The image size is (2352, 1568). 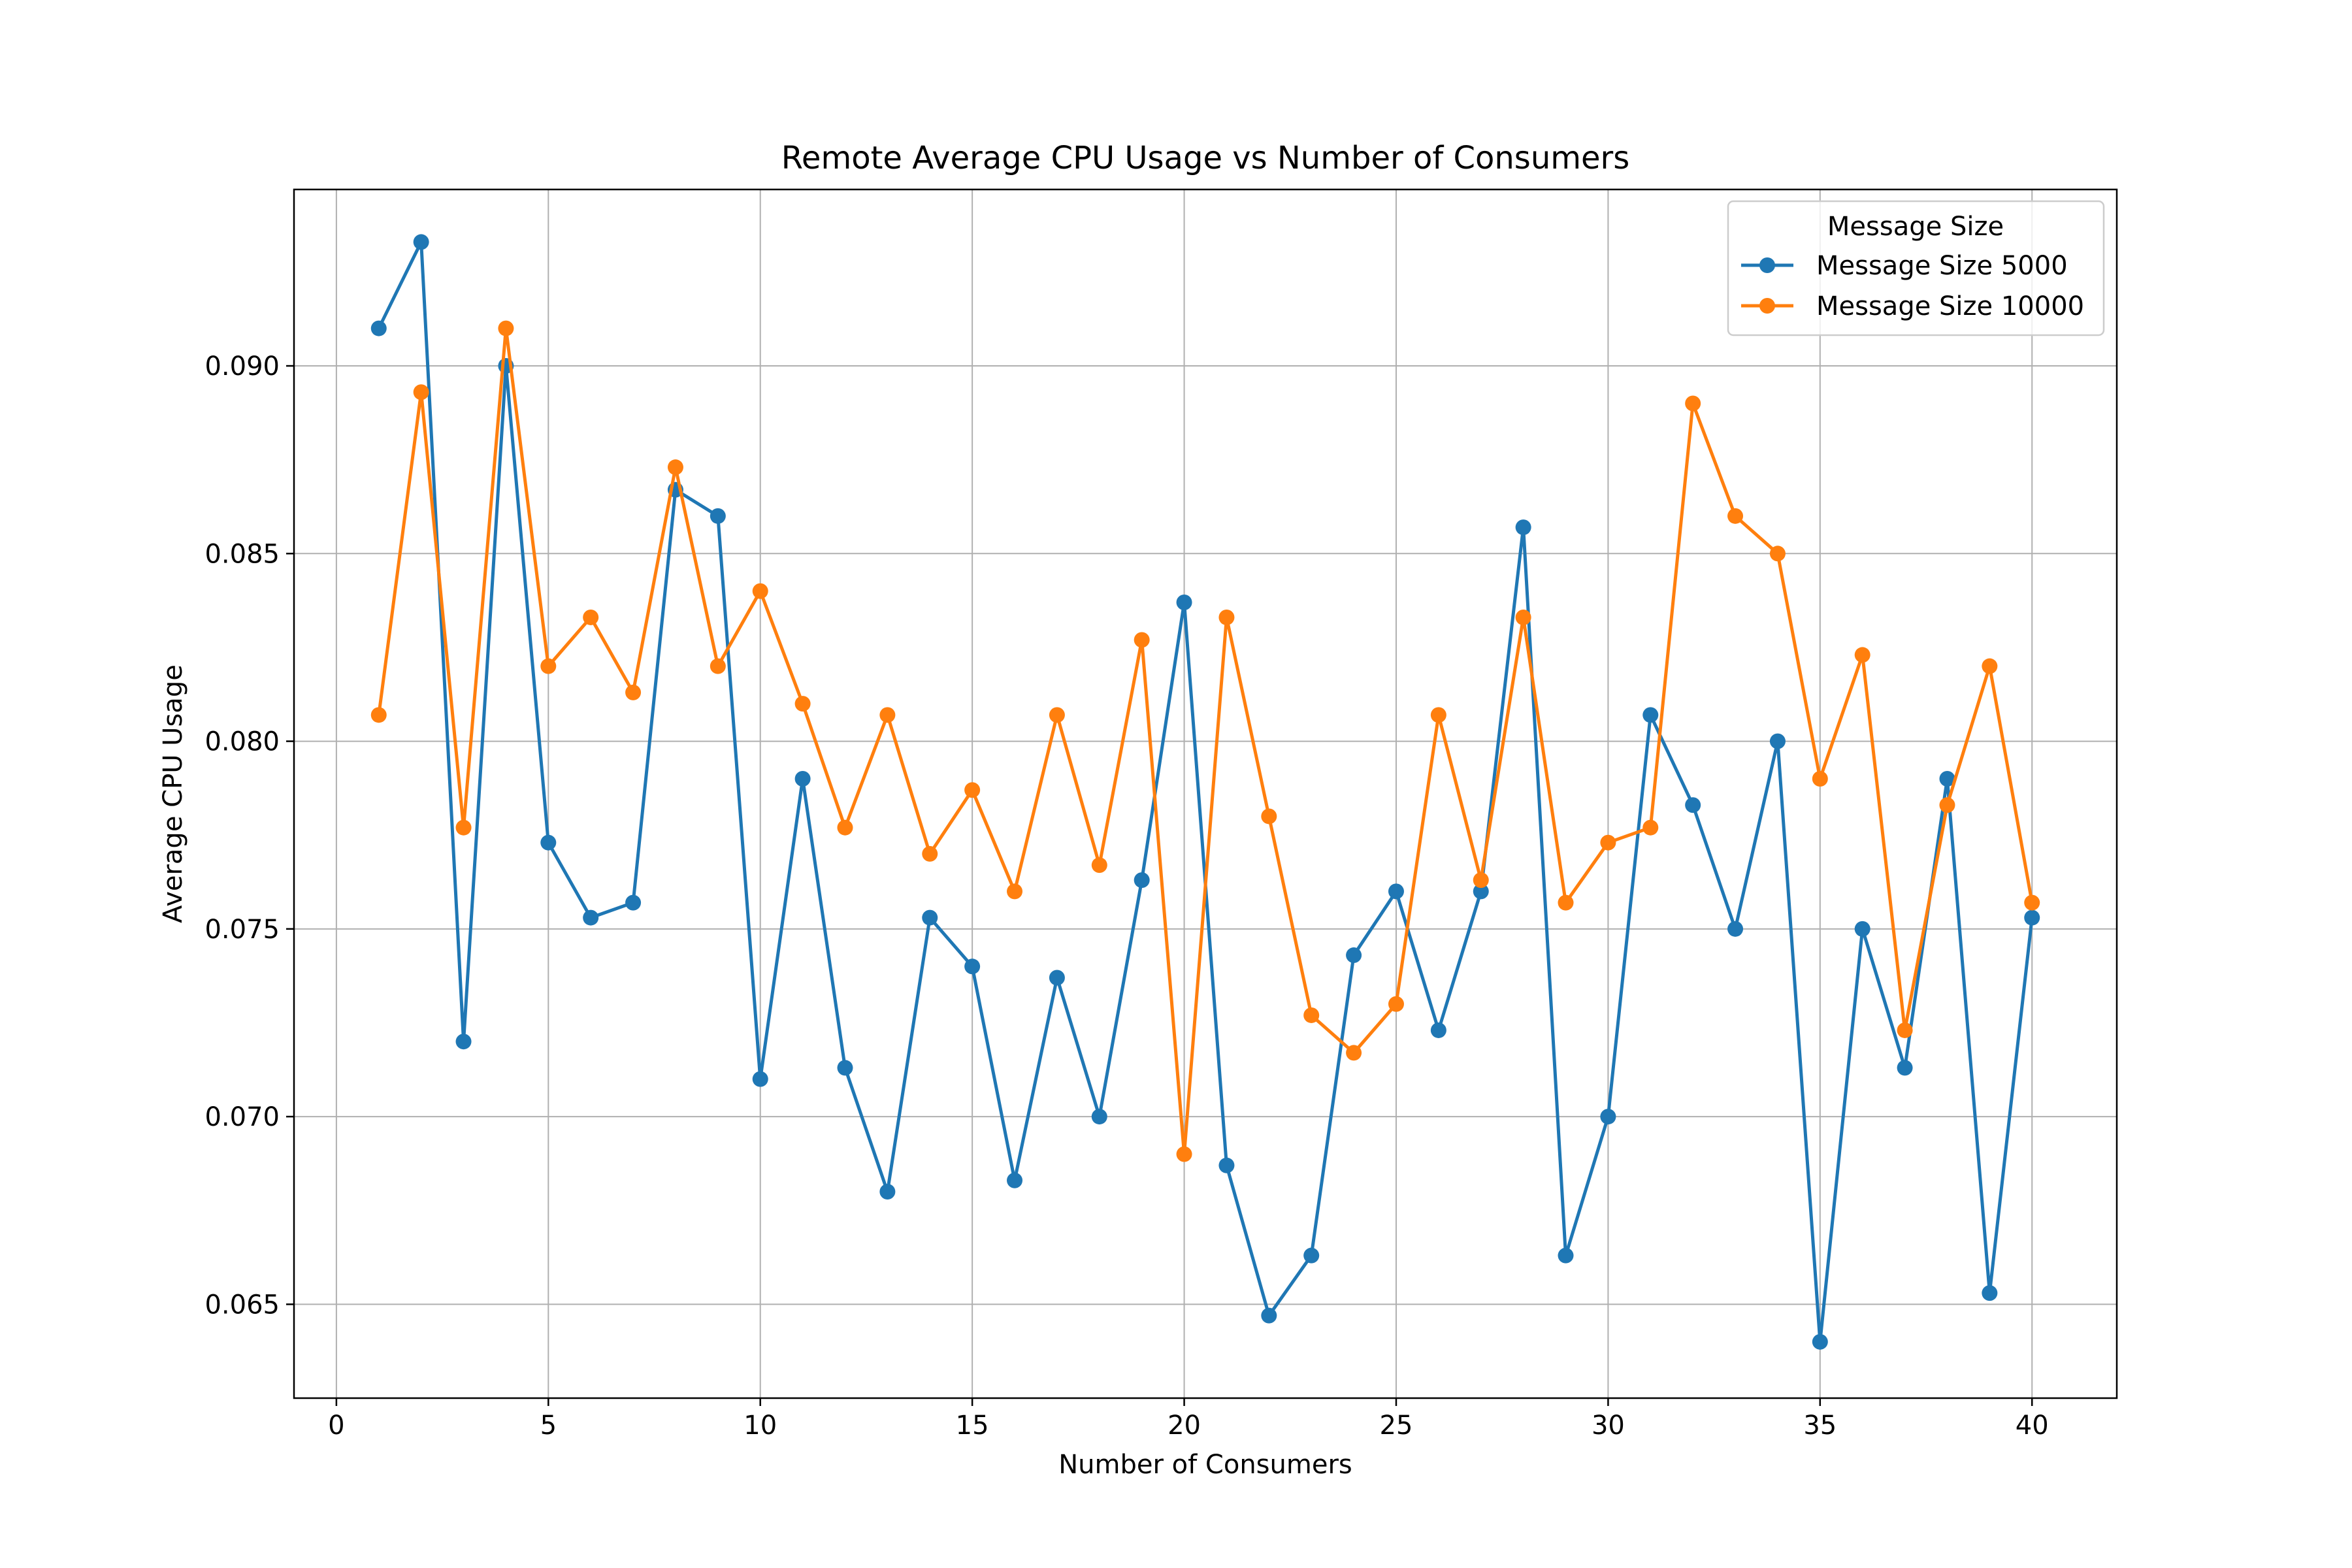 What do you see at coordinates (1205, 1465) in the screenshot?
I see `x-axis-label: Number of Consumers` at bounding box center [1205, 1465].